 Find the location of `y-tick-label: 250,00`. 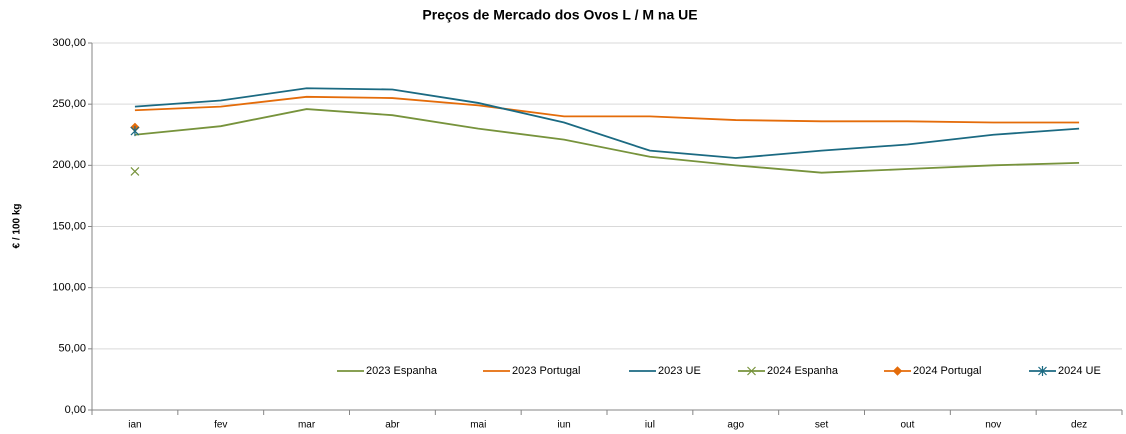

y-tick-label: 250,00 is located at coordinates (69, 104).